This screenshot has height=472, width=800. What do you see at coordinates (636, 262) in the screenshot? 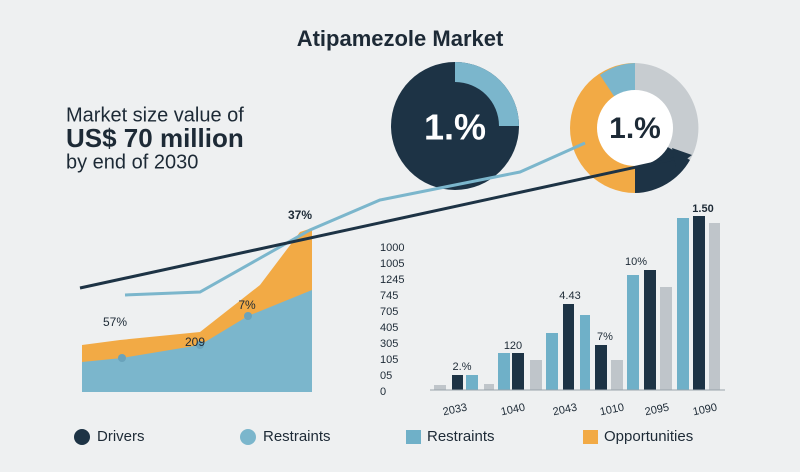
I see `bar-label: 10%` at bounding box center [636, 262].